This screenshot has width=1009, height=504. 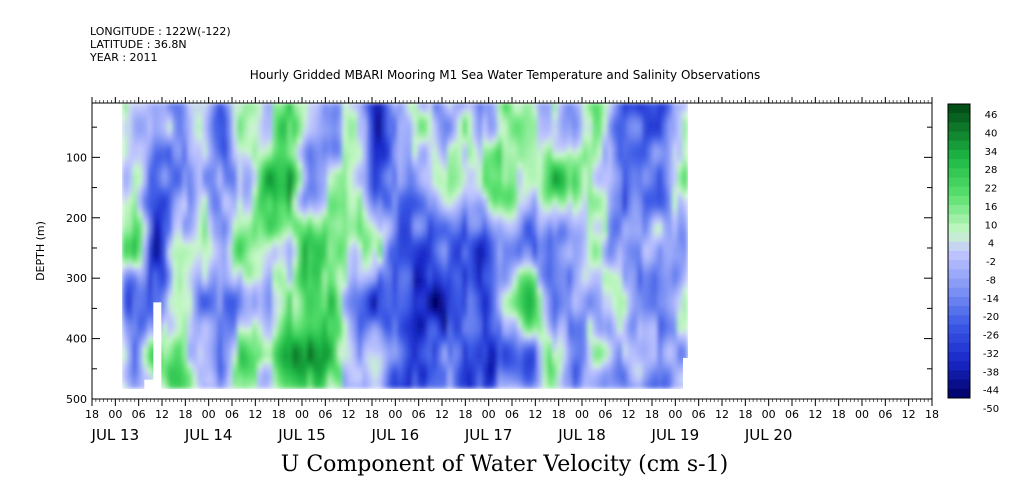 I want to click on year-label: YEAR : 2011, so click(x=124, y=57).